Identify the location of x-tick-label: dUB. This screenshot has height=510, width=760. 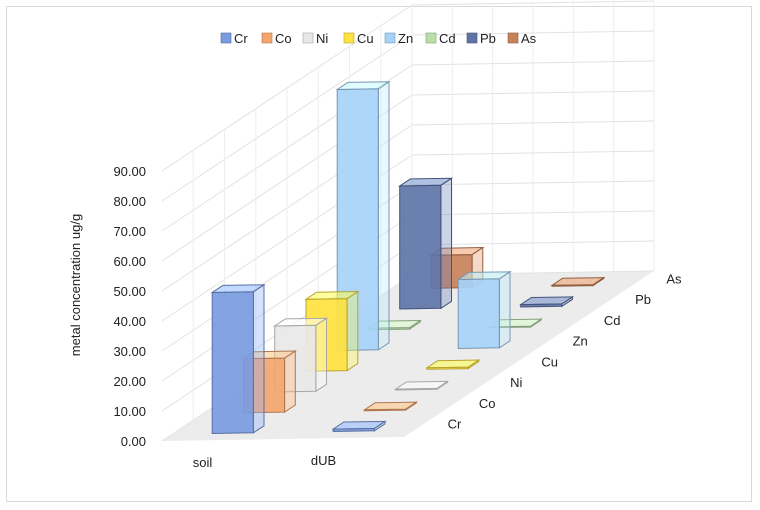
(323, 460).